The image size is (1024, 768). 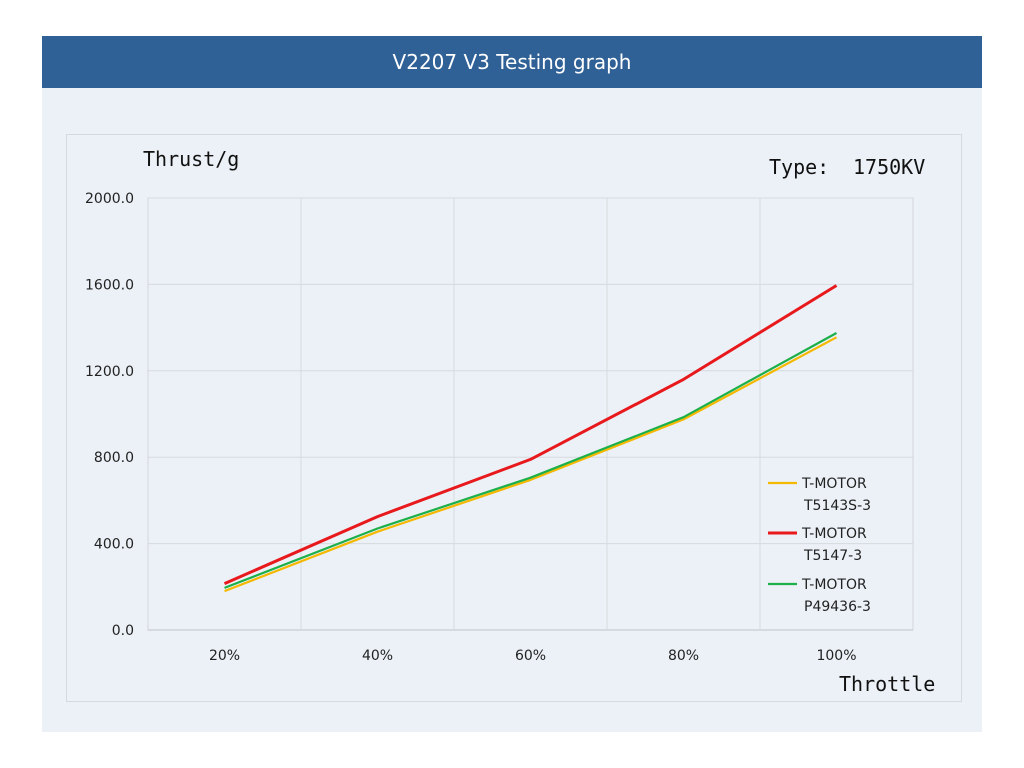 What do you see at coordinates (123, 631) in the screenshot?
I see `y-tick-label: 0.0` at bounding box center [123, 631].